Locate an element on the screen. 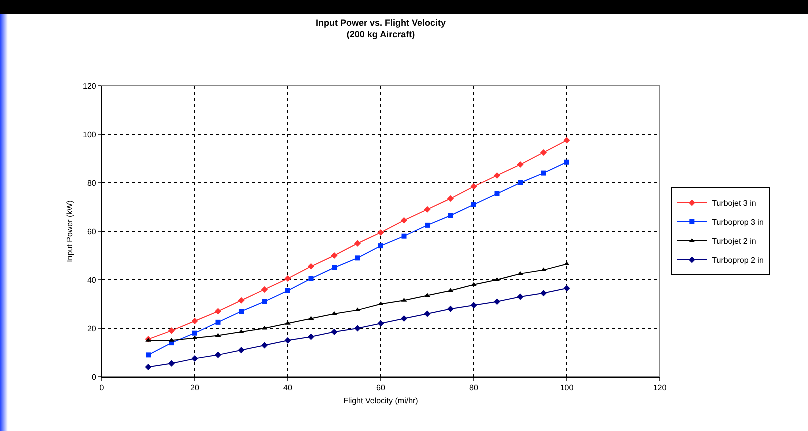  y-axis-title: Input Power (kW) is located at coordinates (70, 231).